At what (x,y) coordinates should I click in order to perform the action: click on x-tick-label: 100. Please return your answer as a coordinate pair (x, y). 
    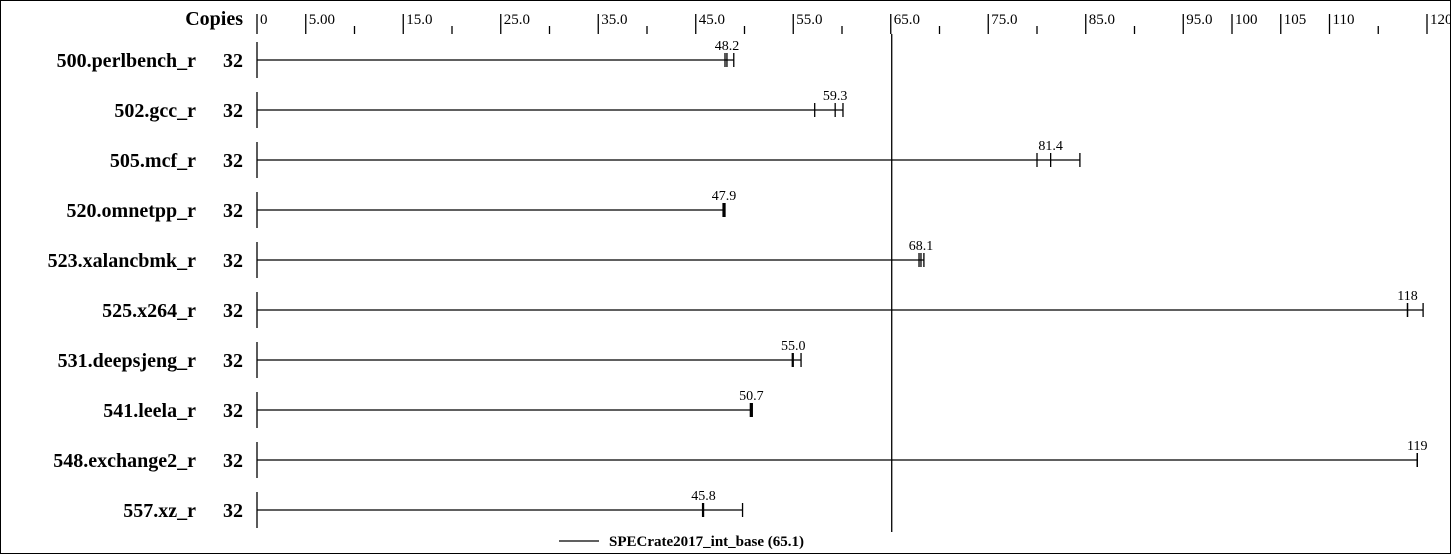
    Looking at the image, I should click on (1246, 20).